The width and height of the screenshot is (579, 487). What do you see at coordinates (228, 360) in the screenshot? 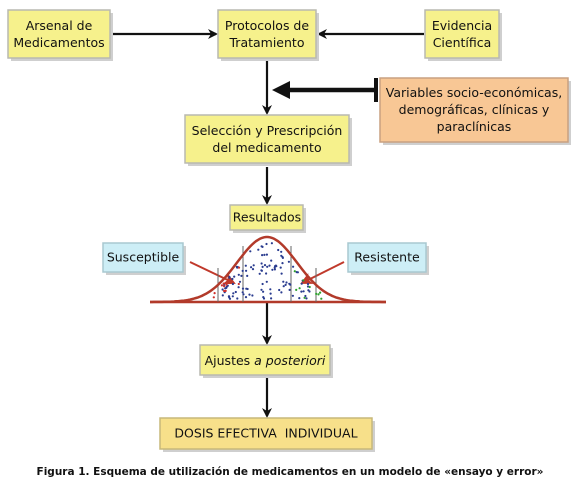
I see `text-part: Ajustes` at bounding box center [228, 360].